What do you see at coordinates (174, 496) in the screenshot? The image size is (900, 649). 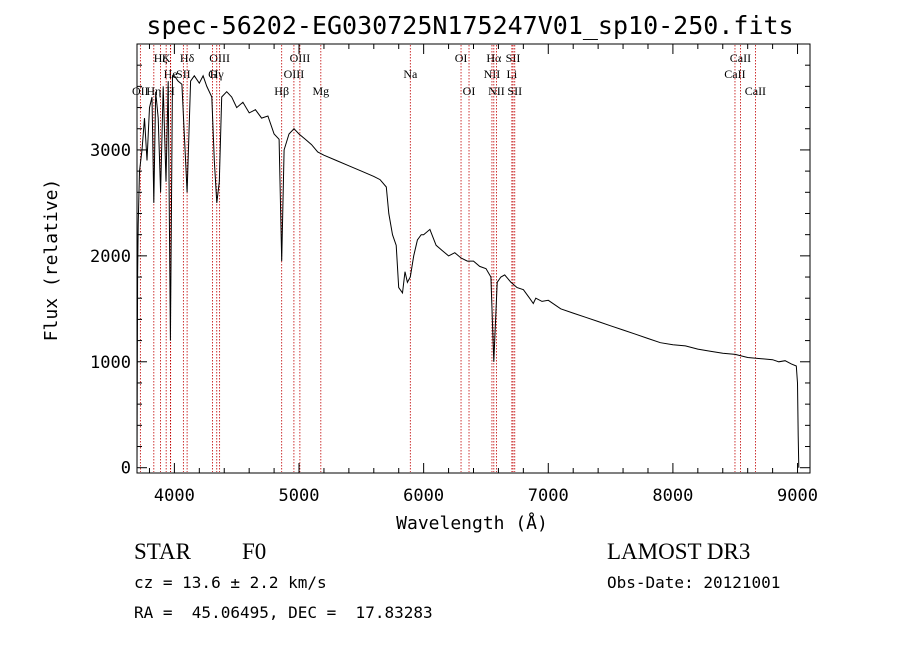 I see `x-tick-label: 4000` at bounding box center [174, 496].